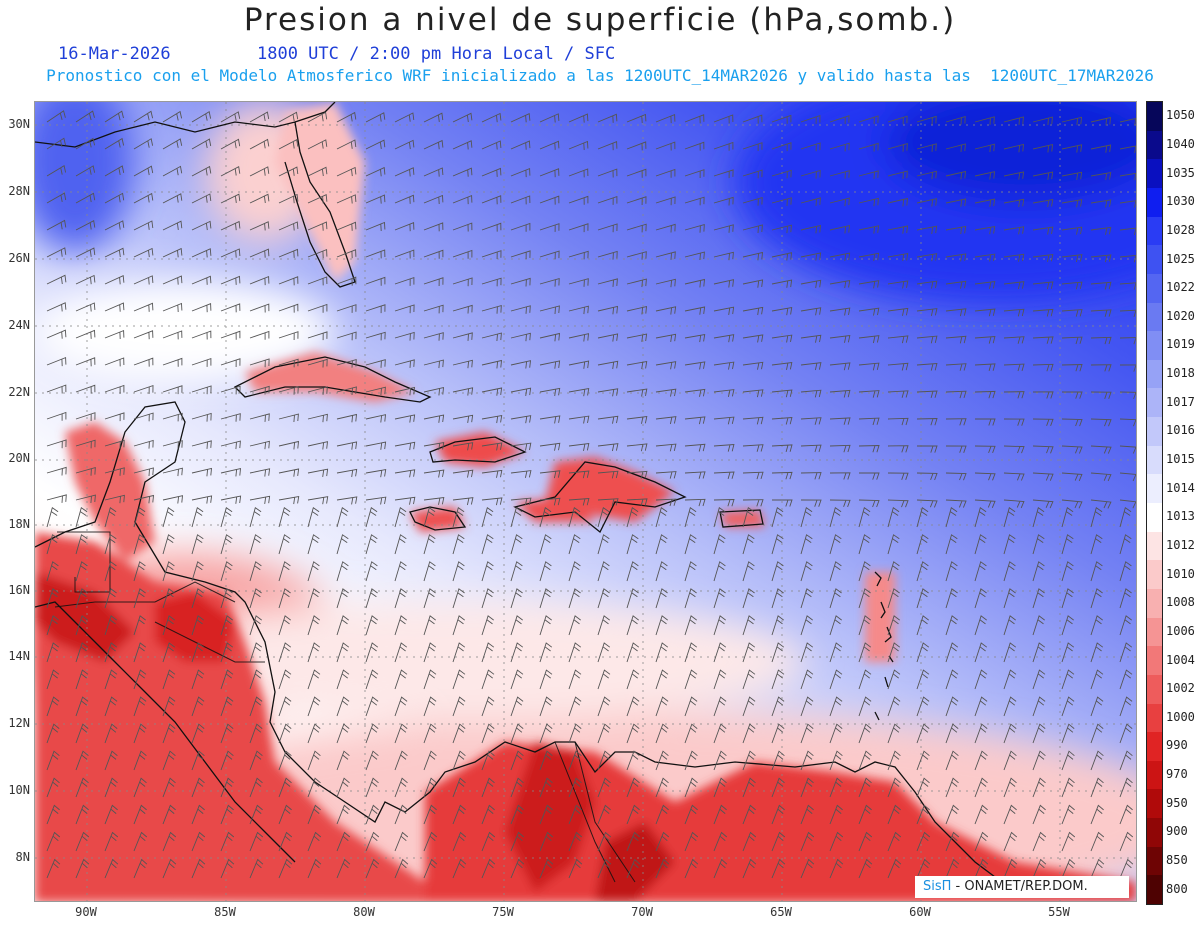  Describe the element at coordinates (1180, 258) in the screenshot. I see `colorbar-label-1025: 1025` at that location.